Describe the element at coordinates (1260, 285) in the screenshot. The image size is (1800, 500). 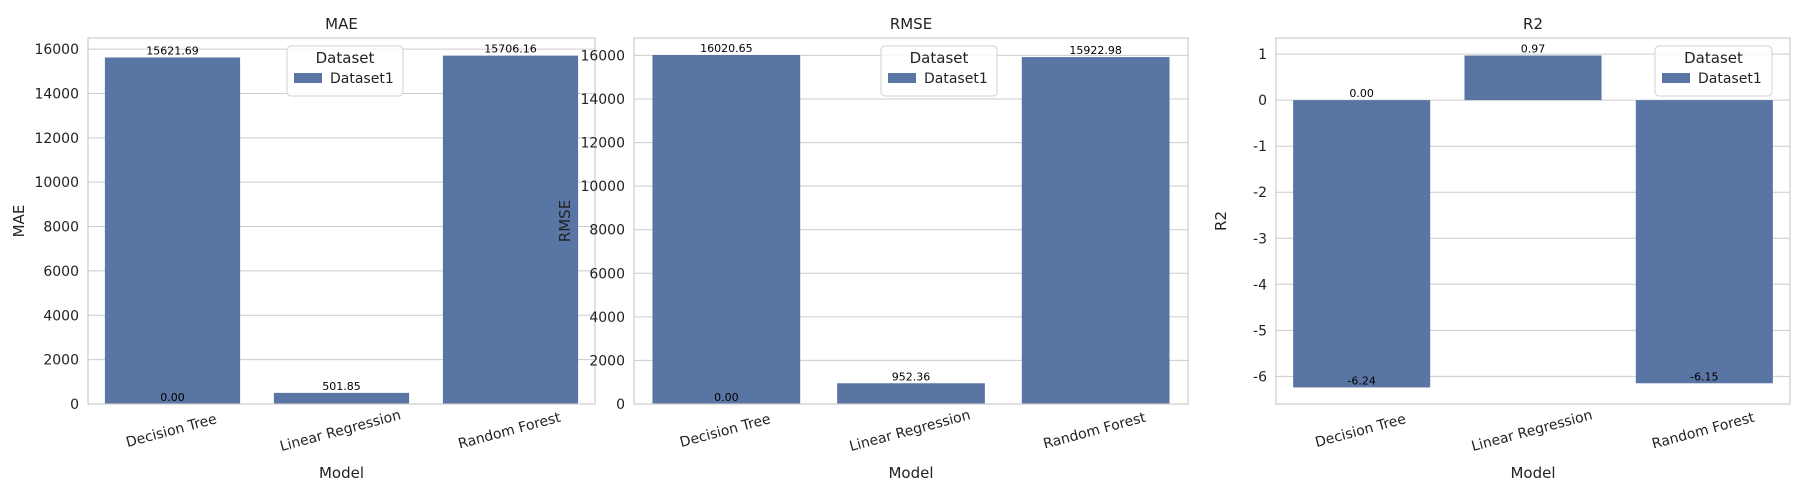
I see `y-tick-label: -4` at that location.